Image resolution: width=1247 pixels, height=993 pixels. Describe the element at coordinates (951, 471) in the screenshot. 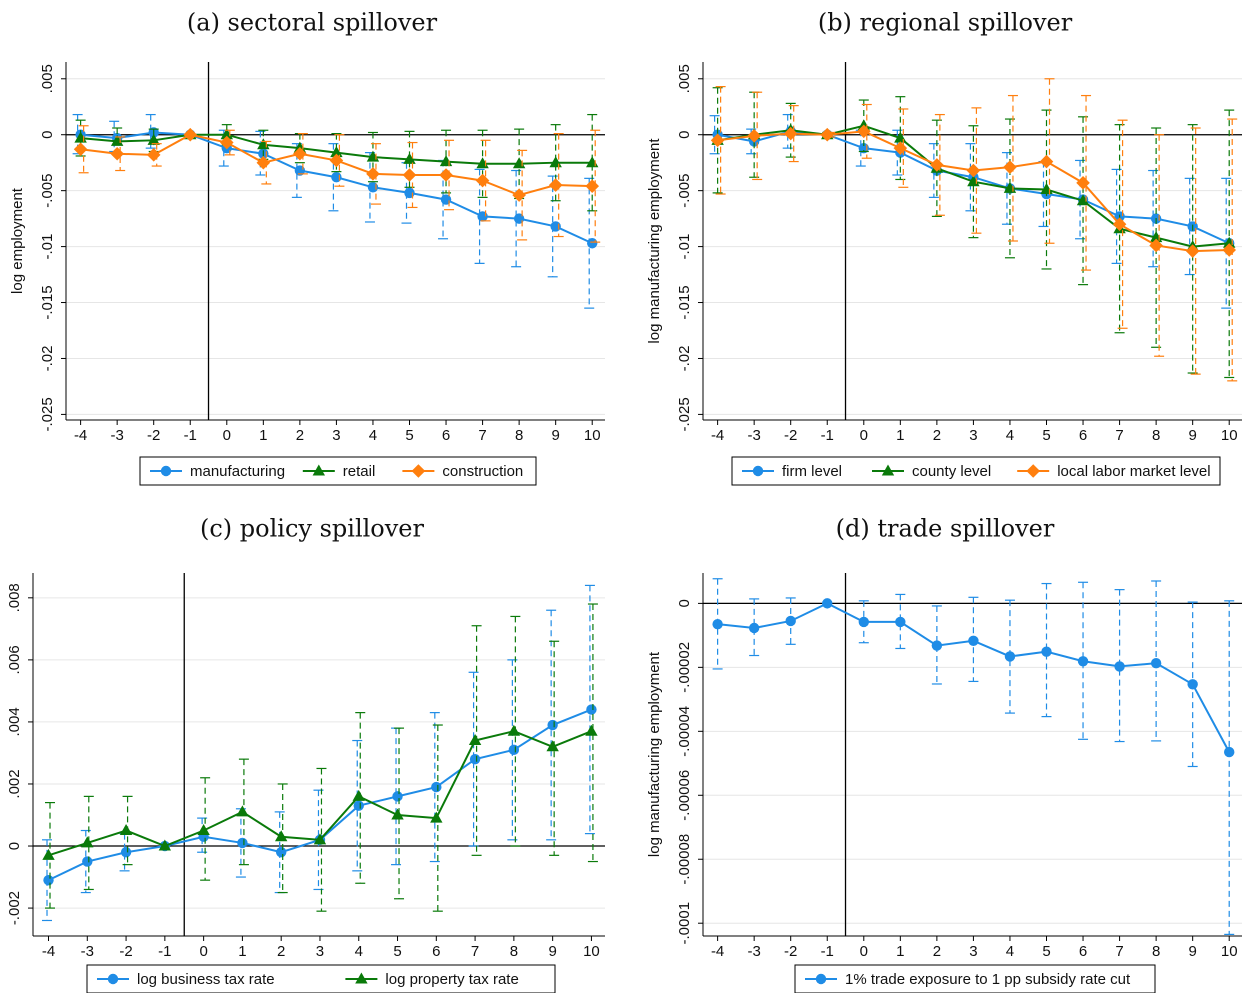

I see `legend-label: county level` at that location.